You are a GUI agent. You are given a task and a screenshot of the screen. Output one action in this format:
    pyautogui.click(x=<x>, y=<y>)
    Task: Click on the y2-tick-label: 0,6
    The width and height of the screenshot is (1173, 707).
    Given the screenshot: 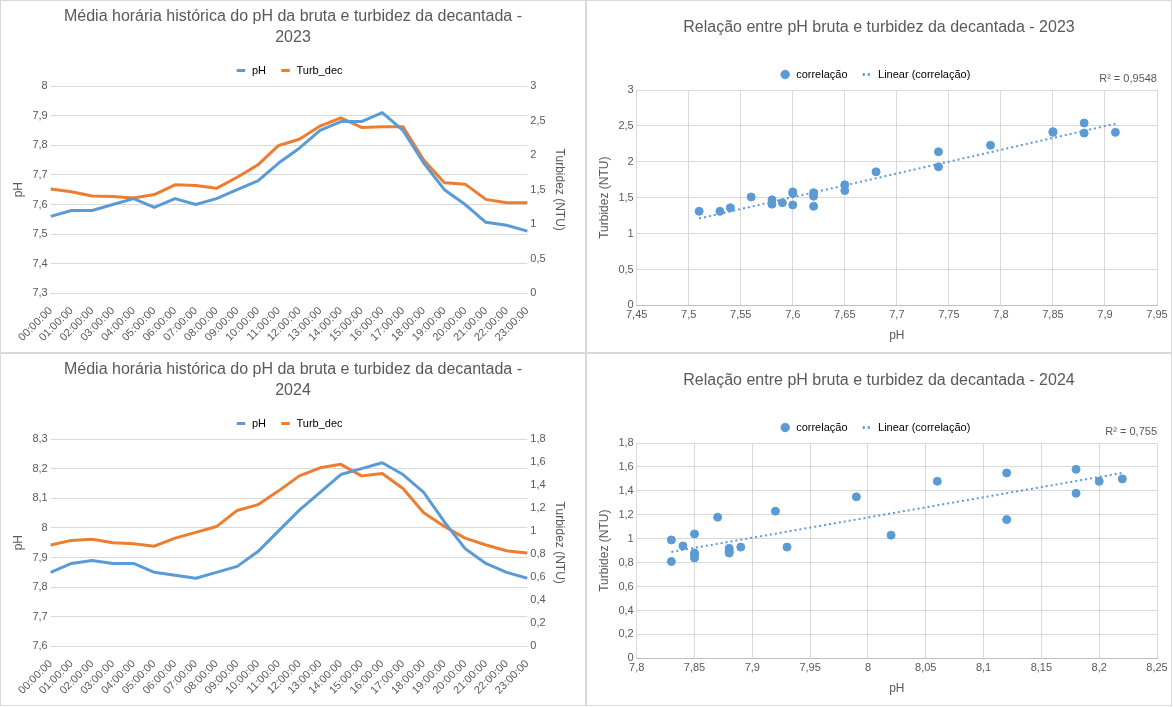 What is the action you would take?
    pyautogui.click(x=538, y=576)
    